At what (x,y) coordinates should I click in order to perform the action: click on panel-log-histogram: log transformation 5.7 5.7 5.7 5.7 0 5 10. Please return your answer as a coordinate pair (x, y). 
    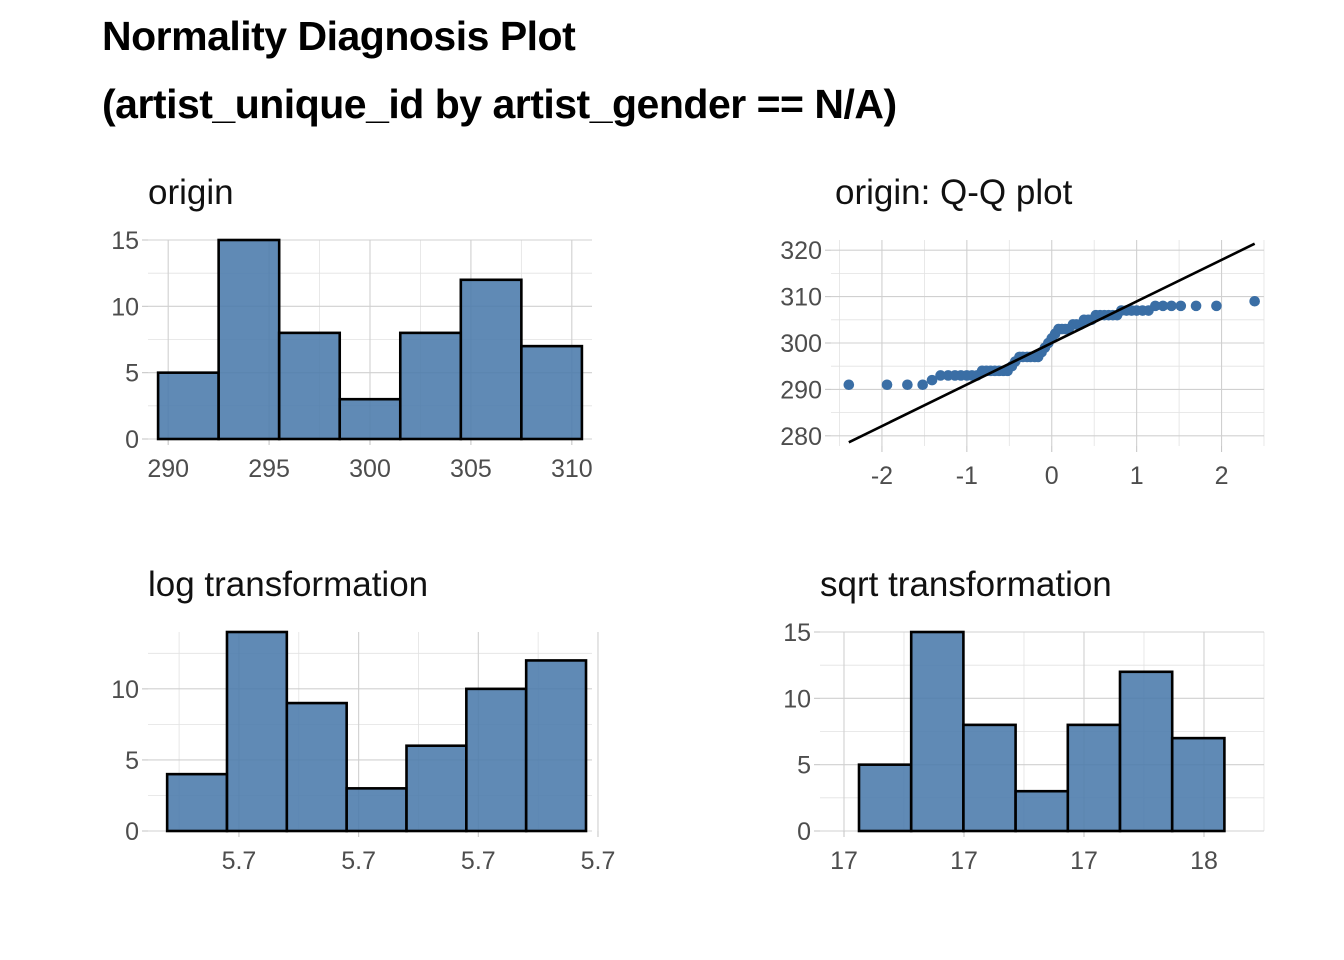
    Looking at the image, I should click on (363, 720).